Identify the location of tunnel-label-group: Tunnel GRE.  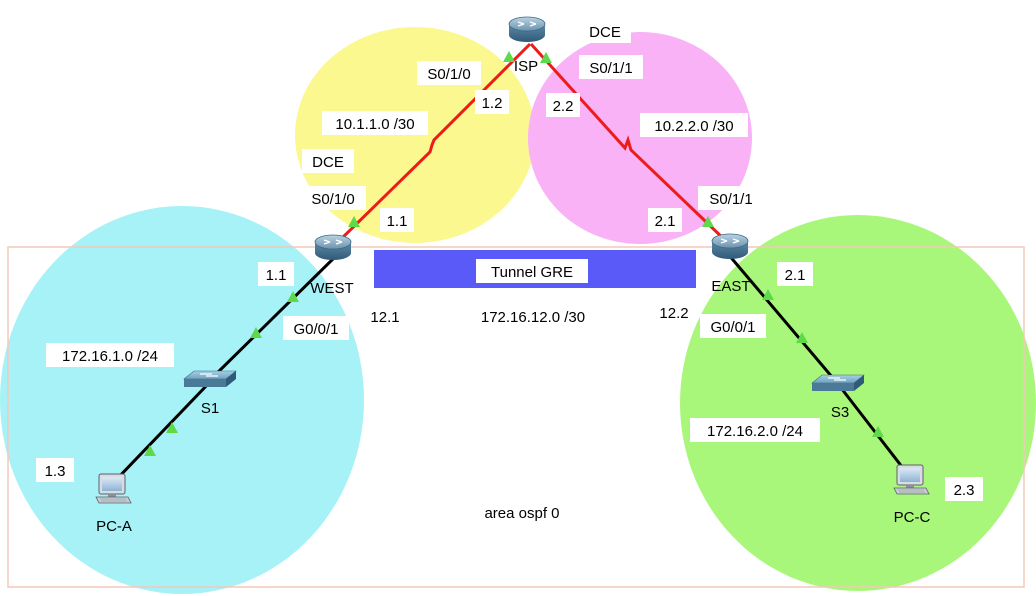
(532, 271).